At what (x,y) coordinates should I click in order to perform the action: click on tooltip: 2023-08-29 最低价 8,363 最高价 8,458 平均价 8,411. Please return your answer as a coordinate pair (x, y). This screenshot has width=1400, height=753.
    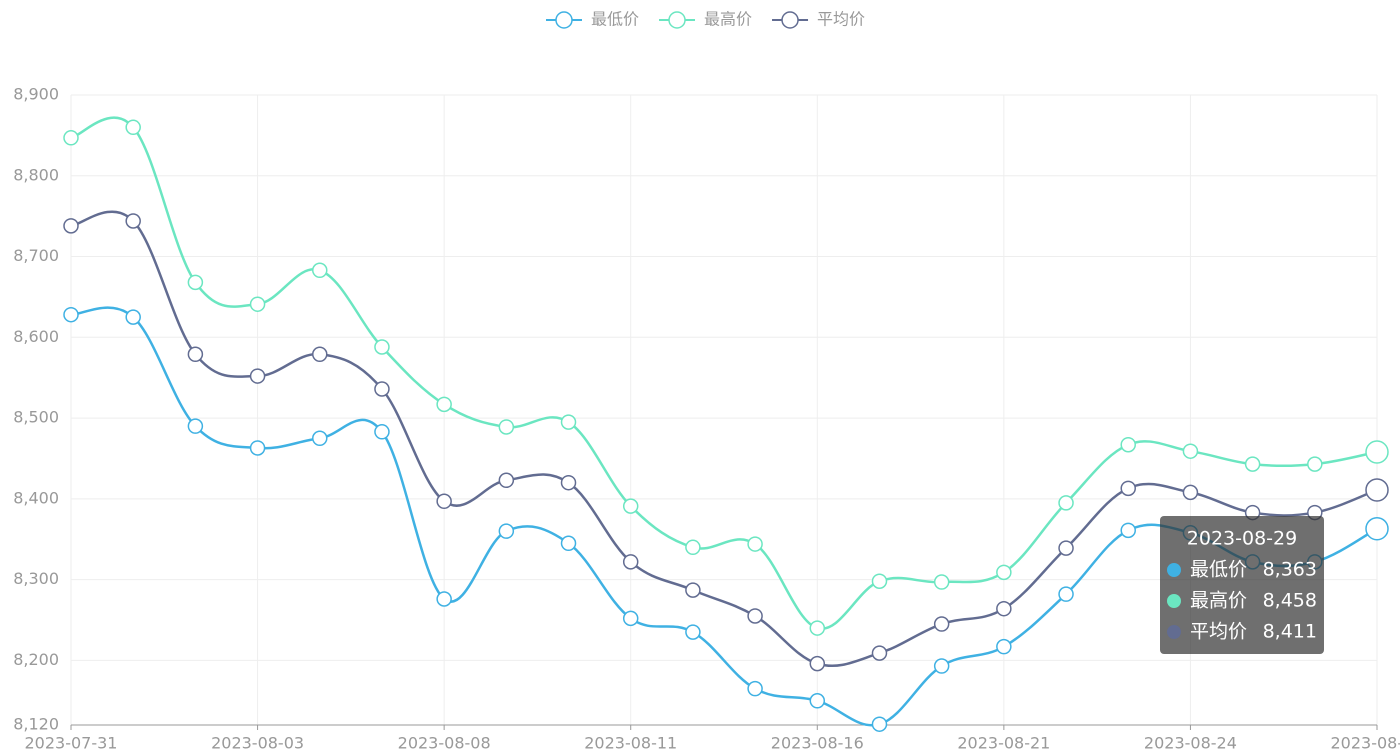
    Looking at the image, I should click on (1242, 585).